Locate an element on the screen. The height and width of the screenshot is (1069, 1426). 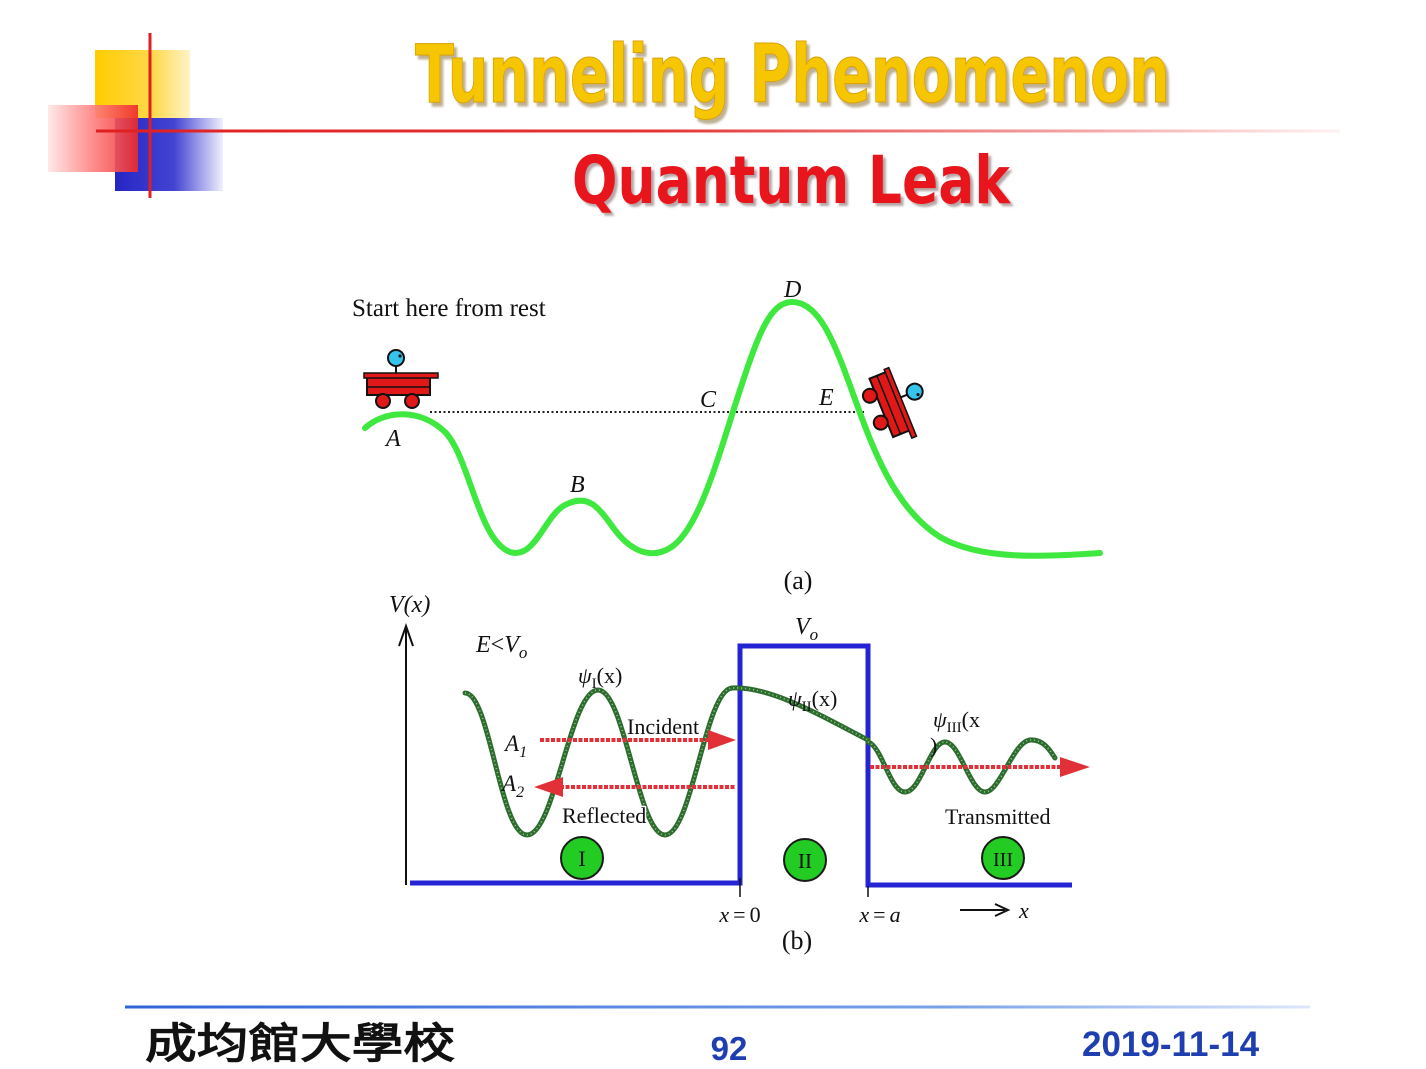
y-axis-label: V(x) is located at coordinates (409, 605).